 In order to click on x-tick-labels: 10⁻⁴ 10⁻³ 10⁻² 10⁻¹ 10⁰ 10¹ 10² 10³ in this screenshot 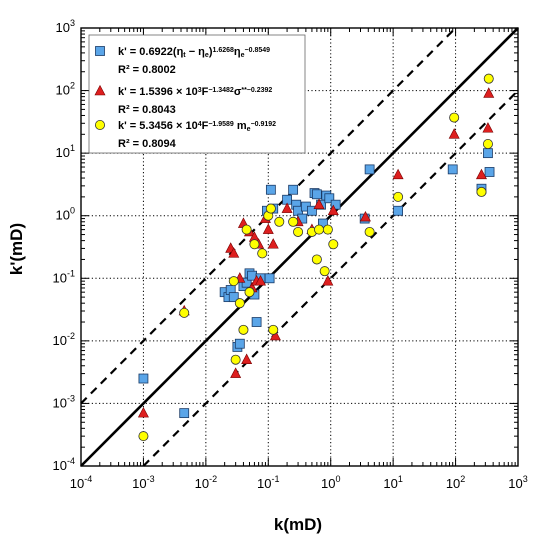, I will do `click(299, 482)`.